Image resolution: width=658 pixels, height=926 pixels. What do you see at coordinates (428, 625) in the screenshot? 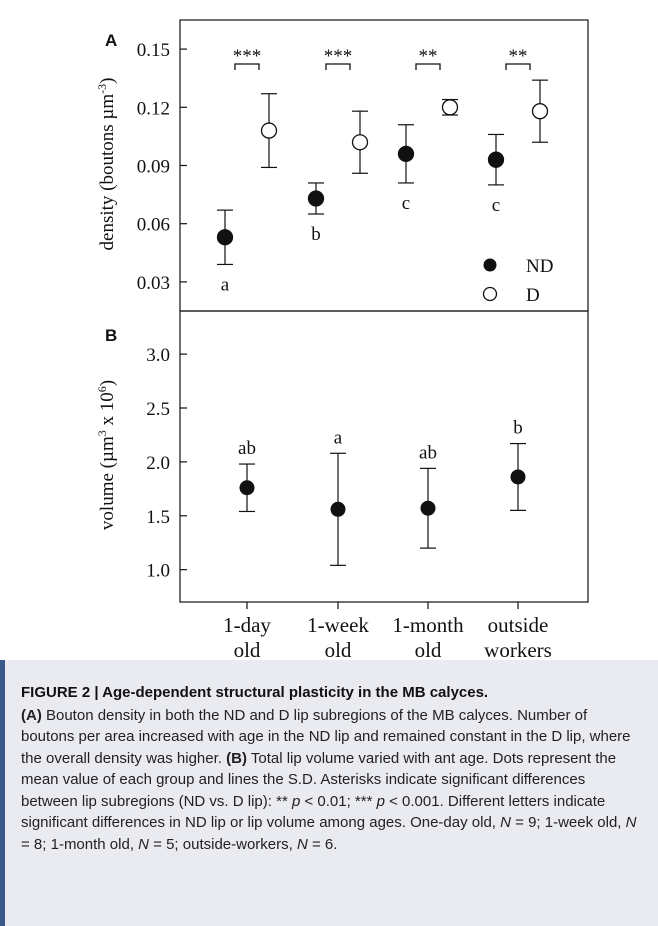
I see `x-tick-label: 1-month` at bounding box center [428, 625].